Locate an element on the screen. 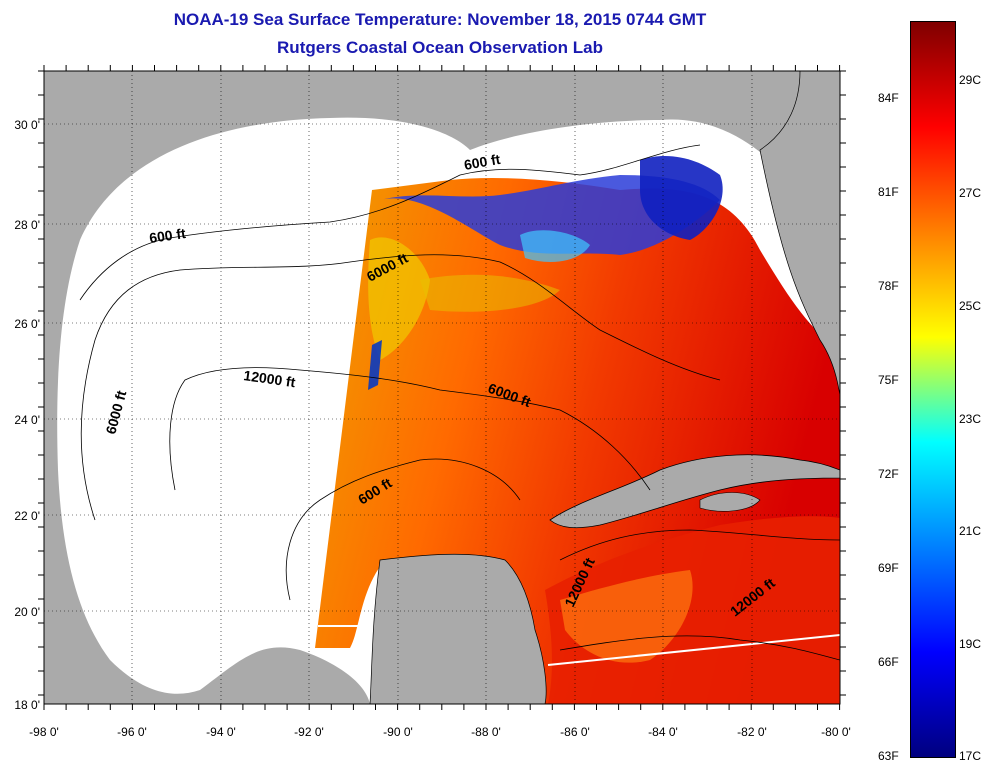 The height and width of the screenshot is (770, 992). colorbar-label-c: 17C is located at coordinates (970, 756).